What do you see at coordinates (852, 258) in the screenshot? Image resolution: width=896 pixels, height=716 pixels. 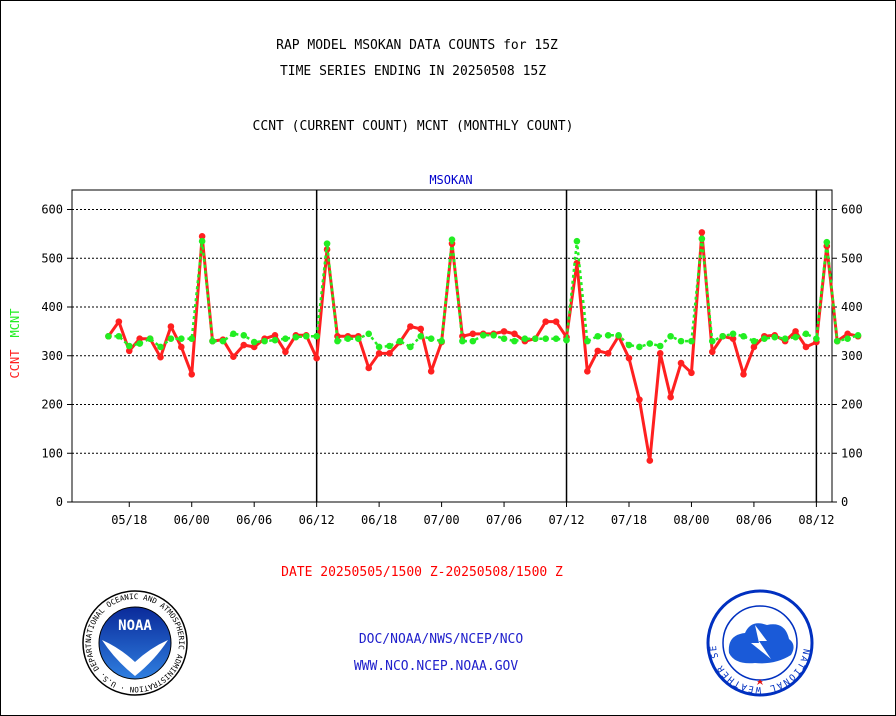 I see `y-tick-label-right-500: 500` at bounding box center [852, 258].